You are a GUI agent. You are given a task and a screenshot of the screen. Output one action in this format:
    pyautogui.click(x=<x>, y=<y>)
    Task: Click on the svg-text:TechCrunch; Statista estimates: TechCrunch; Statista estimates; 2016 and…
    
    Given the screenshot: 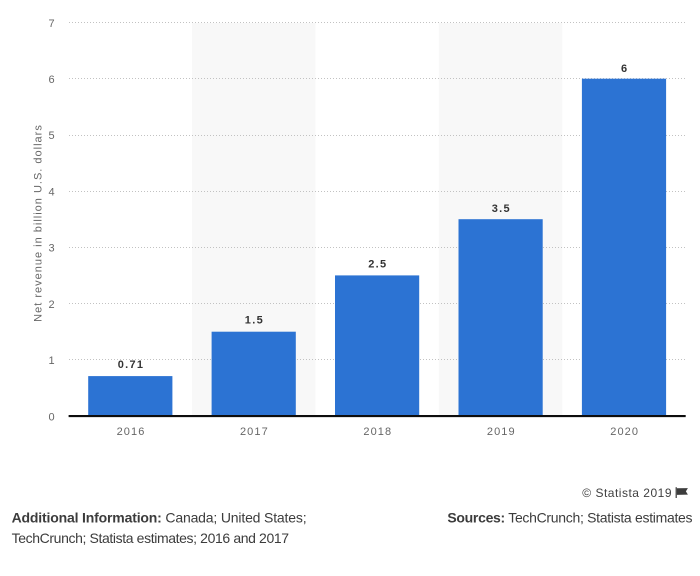 What is the action you would take?
    pyautogui.click(x=151, y=538)
    